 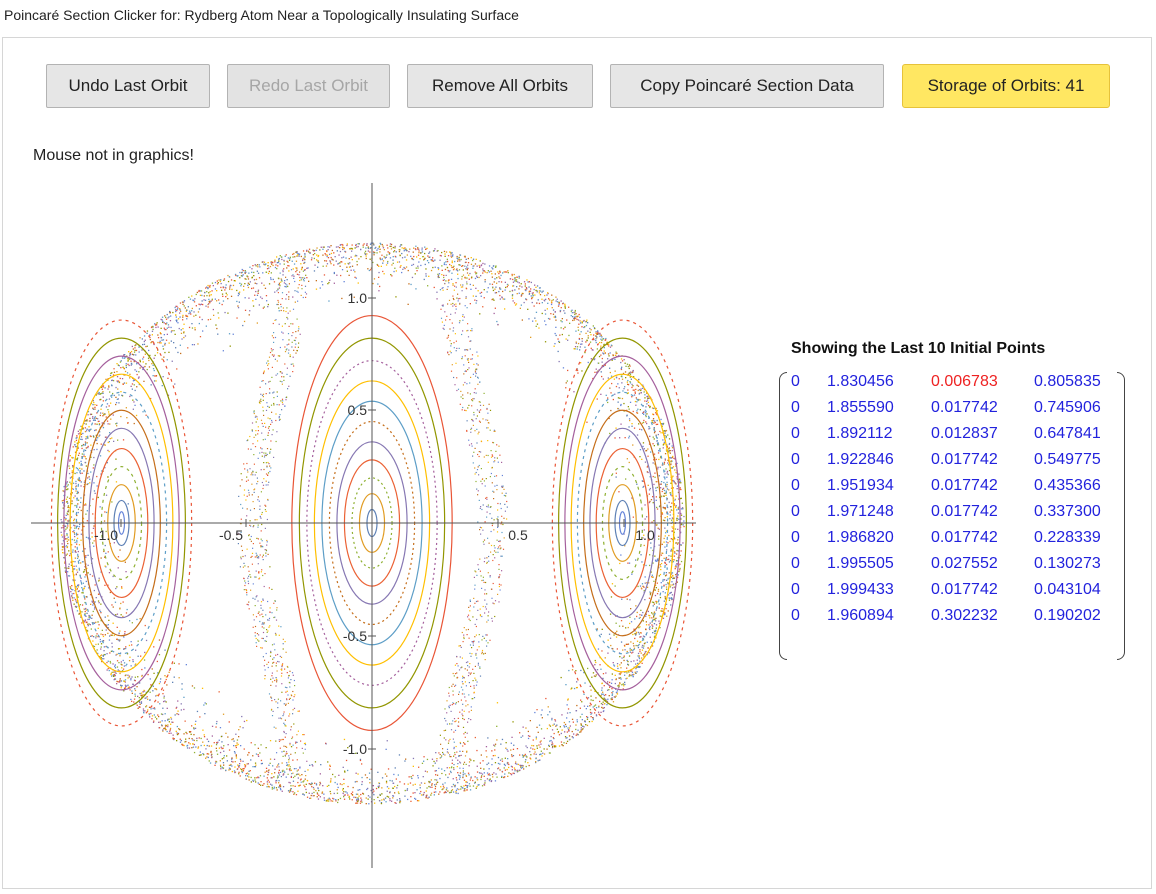 I want to click on initial-point-cell: 0.006783, so click(x=964, y=381).